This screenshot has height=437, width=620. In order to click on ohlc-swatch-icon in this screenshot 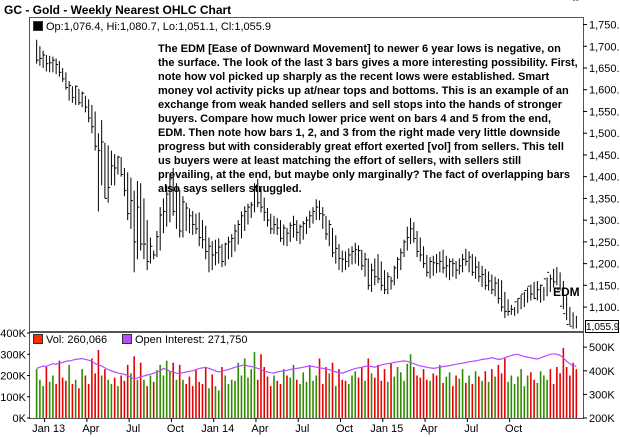, I will do `click(38, 26)`.